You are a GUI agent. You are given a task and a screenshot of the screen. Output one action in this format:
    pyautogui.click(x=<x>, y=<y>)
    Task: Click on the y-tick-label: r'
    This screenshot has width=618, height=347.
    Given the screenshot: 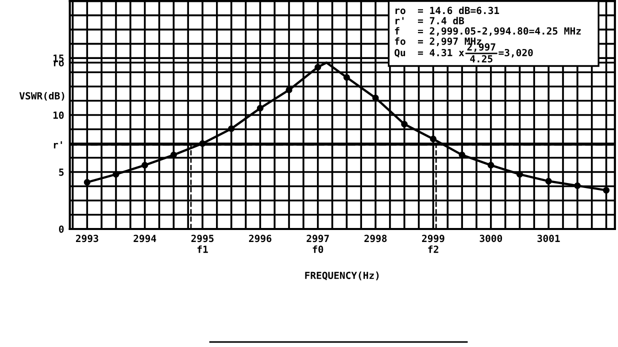 What is the action you would take?
    pyautogui.click(x=58, y=144)
    